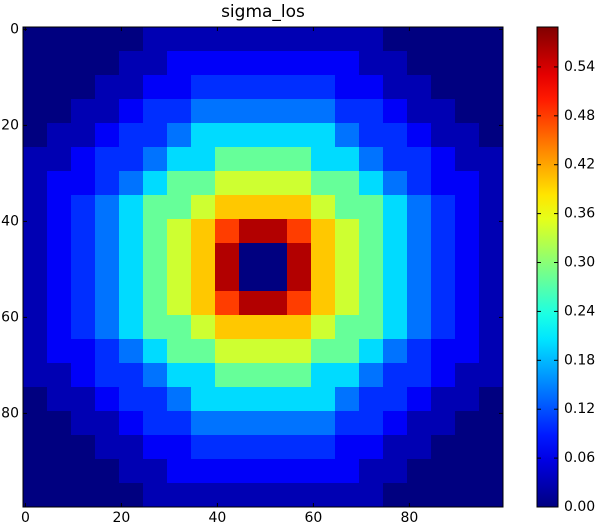 Image resolution: width=600 pixels, height=524 pixels. Describe the element at coordinates (121, 517) in the screenshot. I see `x-tick-label: 20` at that location.